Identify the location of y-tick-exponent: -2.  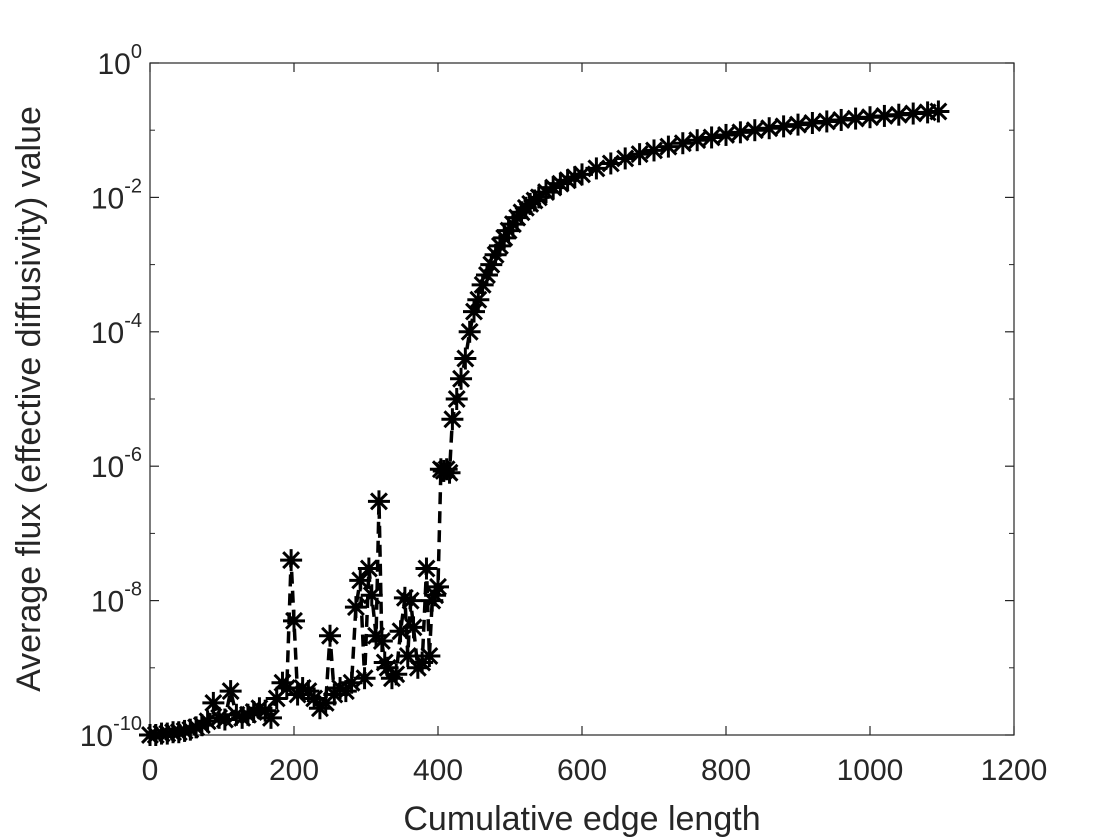
(133, 186).